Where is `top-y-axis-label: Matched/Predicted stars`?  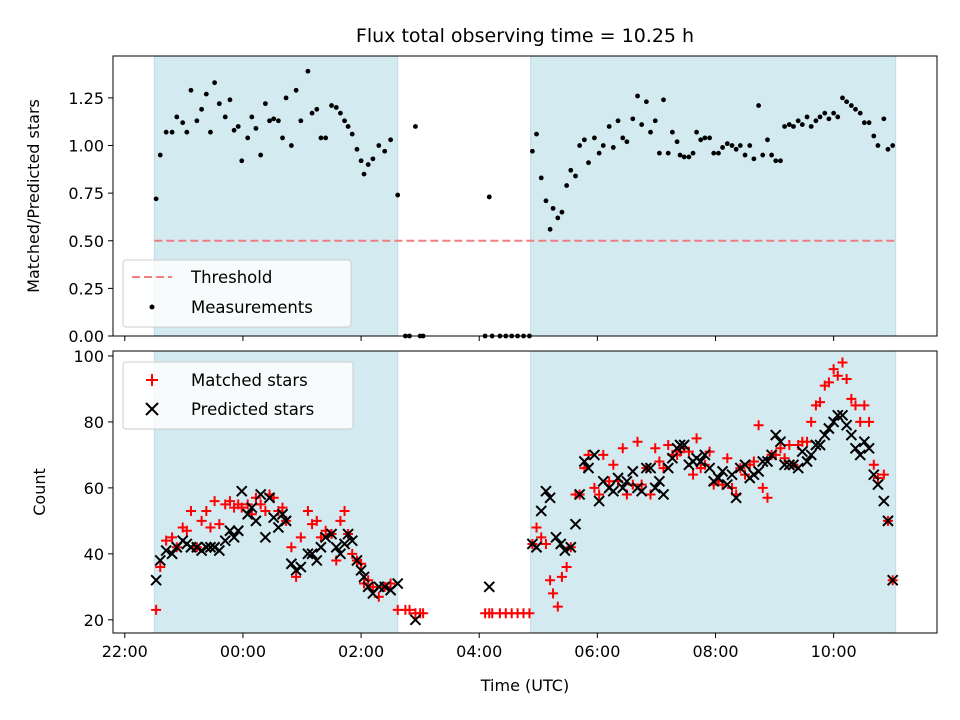 top-y-axis-label: Matched/Predicted stars is located at coordinates (33, 196).